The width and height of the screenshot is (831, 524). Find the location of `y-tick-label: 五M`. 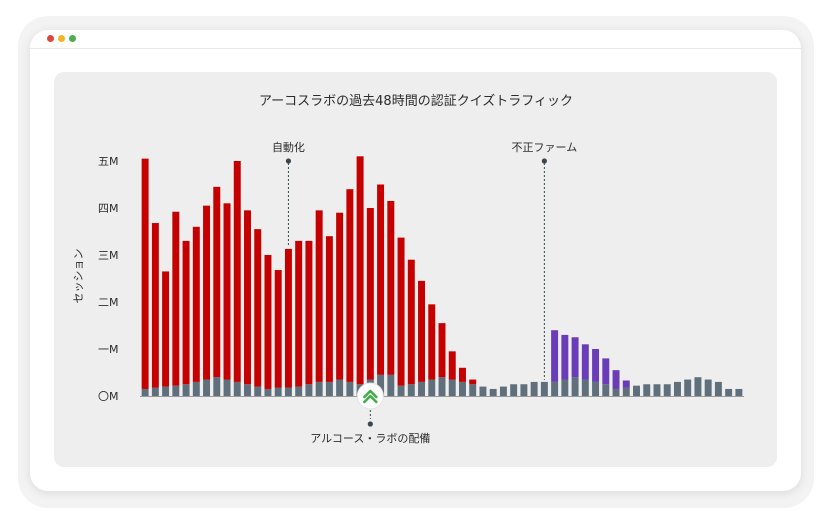

y-tick-label: 五M is located at coordinates (108, 161).